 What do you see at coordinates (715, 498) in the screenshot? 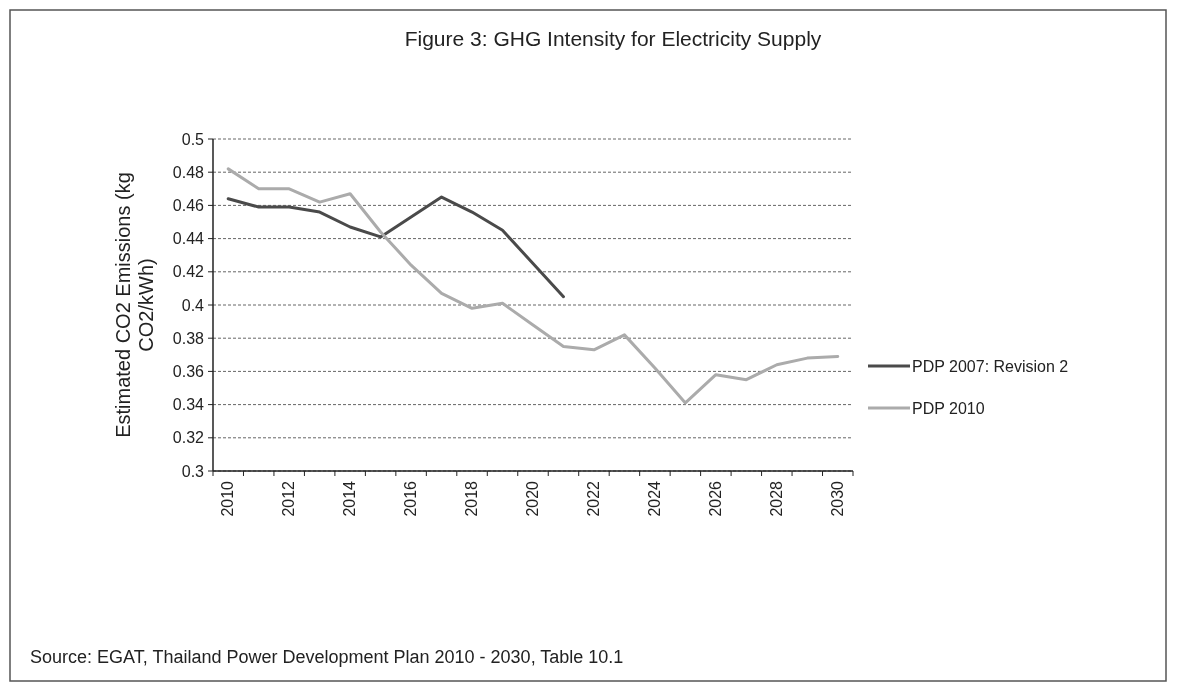
I see `x-tick-label: 2026` at bounding box center [715, 498].